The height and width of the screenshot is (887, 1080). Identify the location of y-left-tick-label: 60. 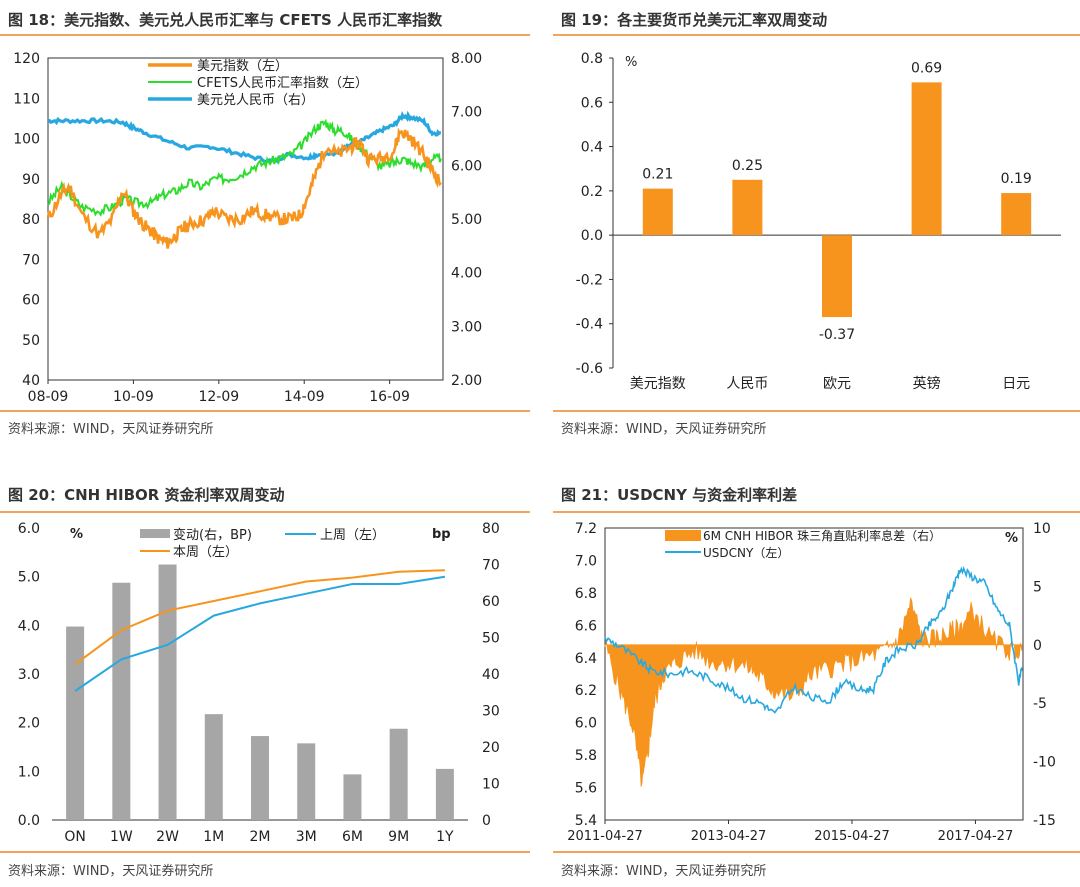
(31, 301).